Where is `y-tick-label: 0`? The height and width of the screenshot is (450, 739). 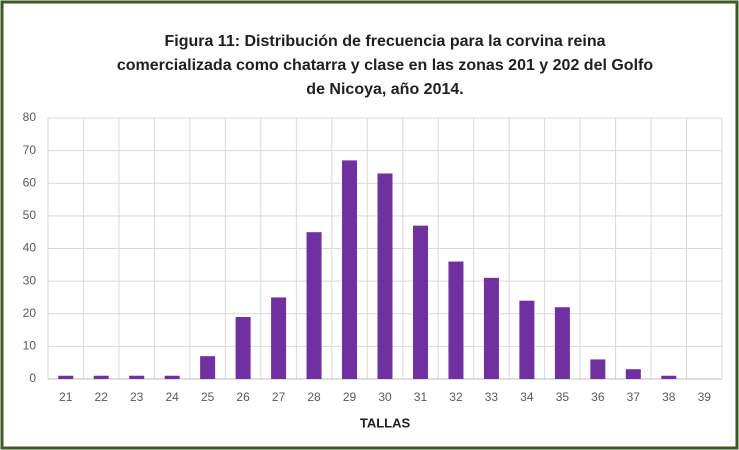
y-tick-label: 0 is located at coordinates (32, 378).